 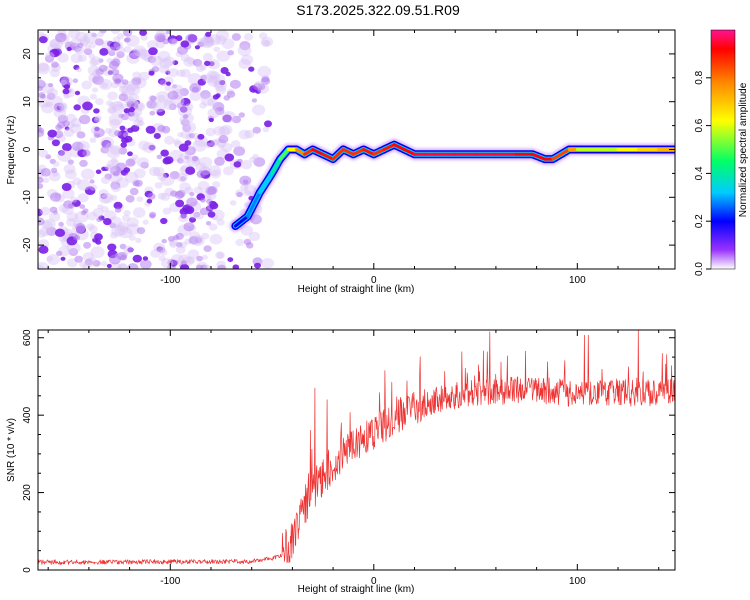 I want to click on y-tick-label: -10, so click(x=27, y=197).